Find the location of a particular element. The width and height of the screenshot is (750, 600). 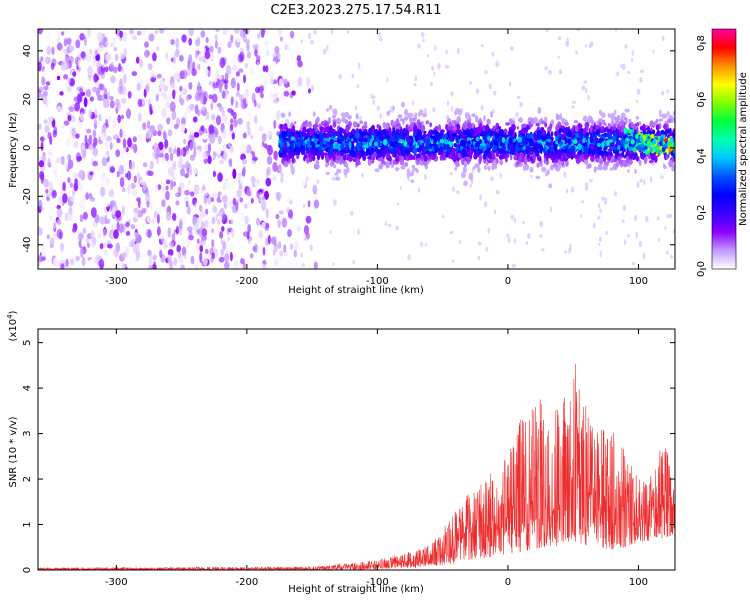

spectrogram-y-axis-label: Frequency (Hz) is located at coordinates (13, 150).